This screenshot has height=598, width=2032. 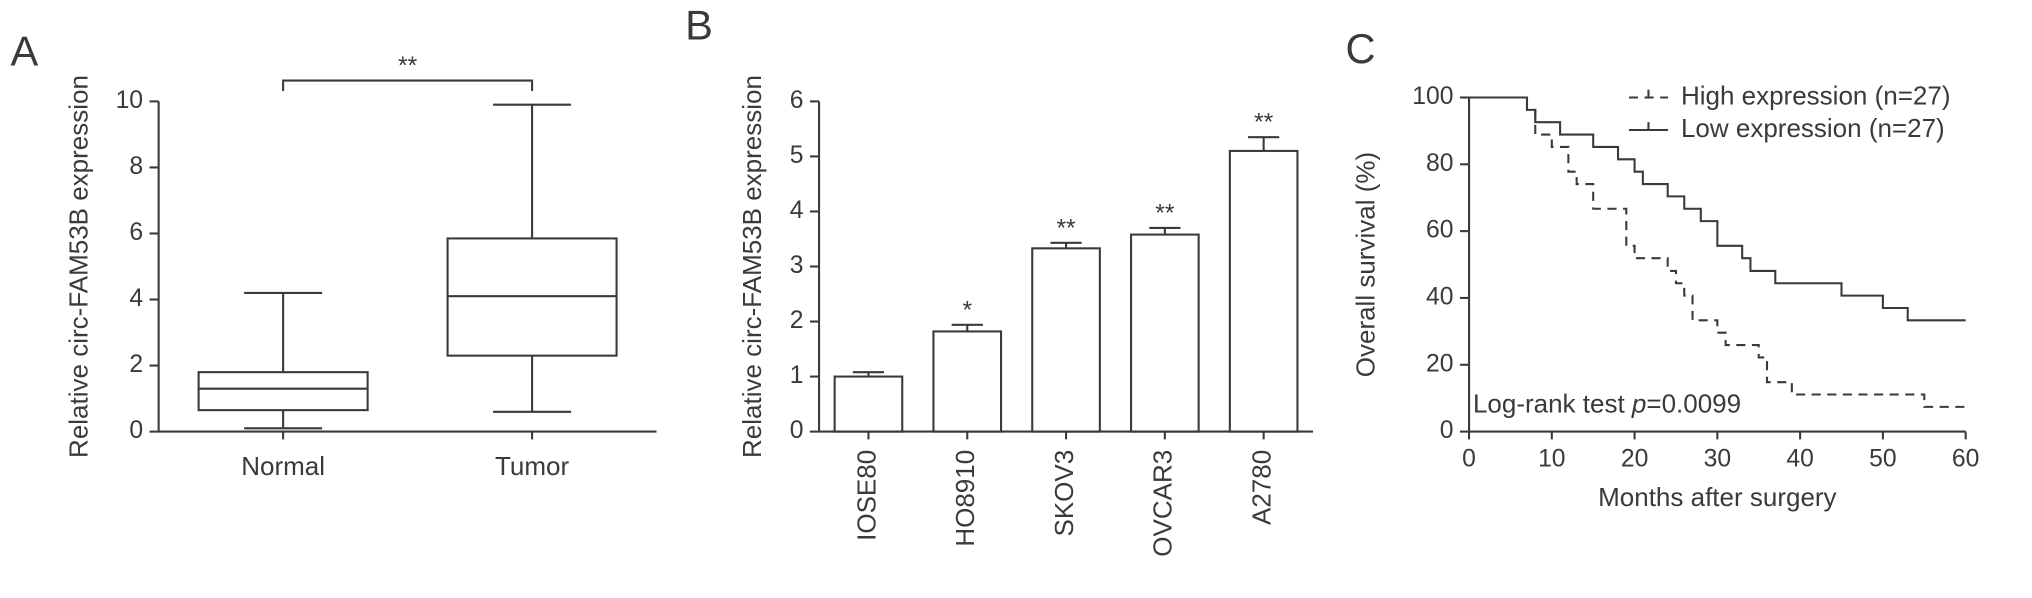 I want to click on x-tick-label: 50, so click(x=1882, y=459).